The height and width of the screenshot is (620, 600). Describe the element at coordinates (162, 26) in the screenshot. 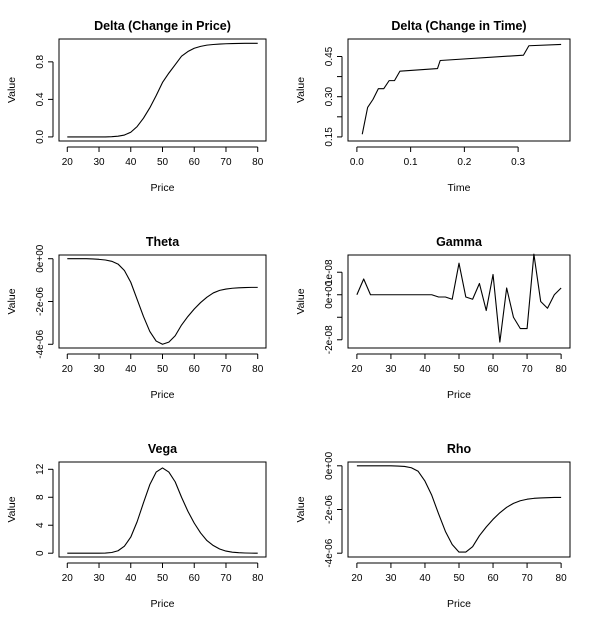

I see `chart-title: Delta (Change in Price)` at that location.